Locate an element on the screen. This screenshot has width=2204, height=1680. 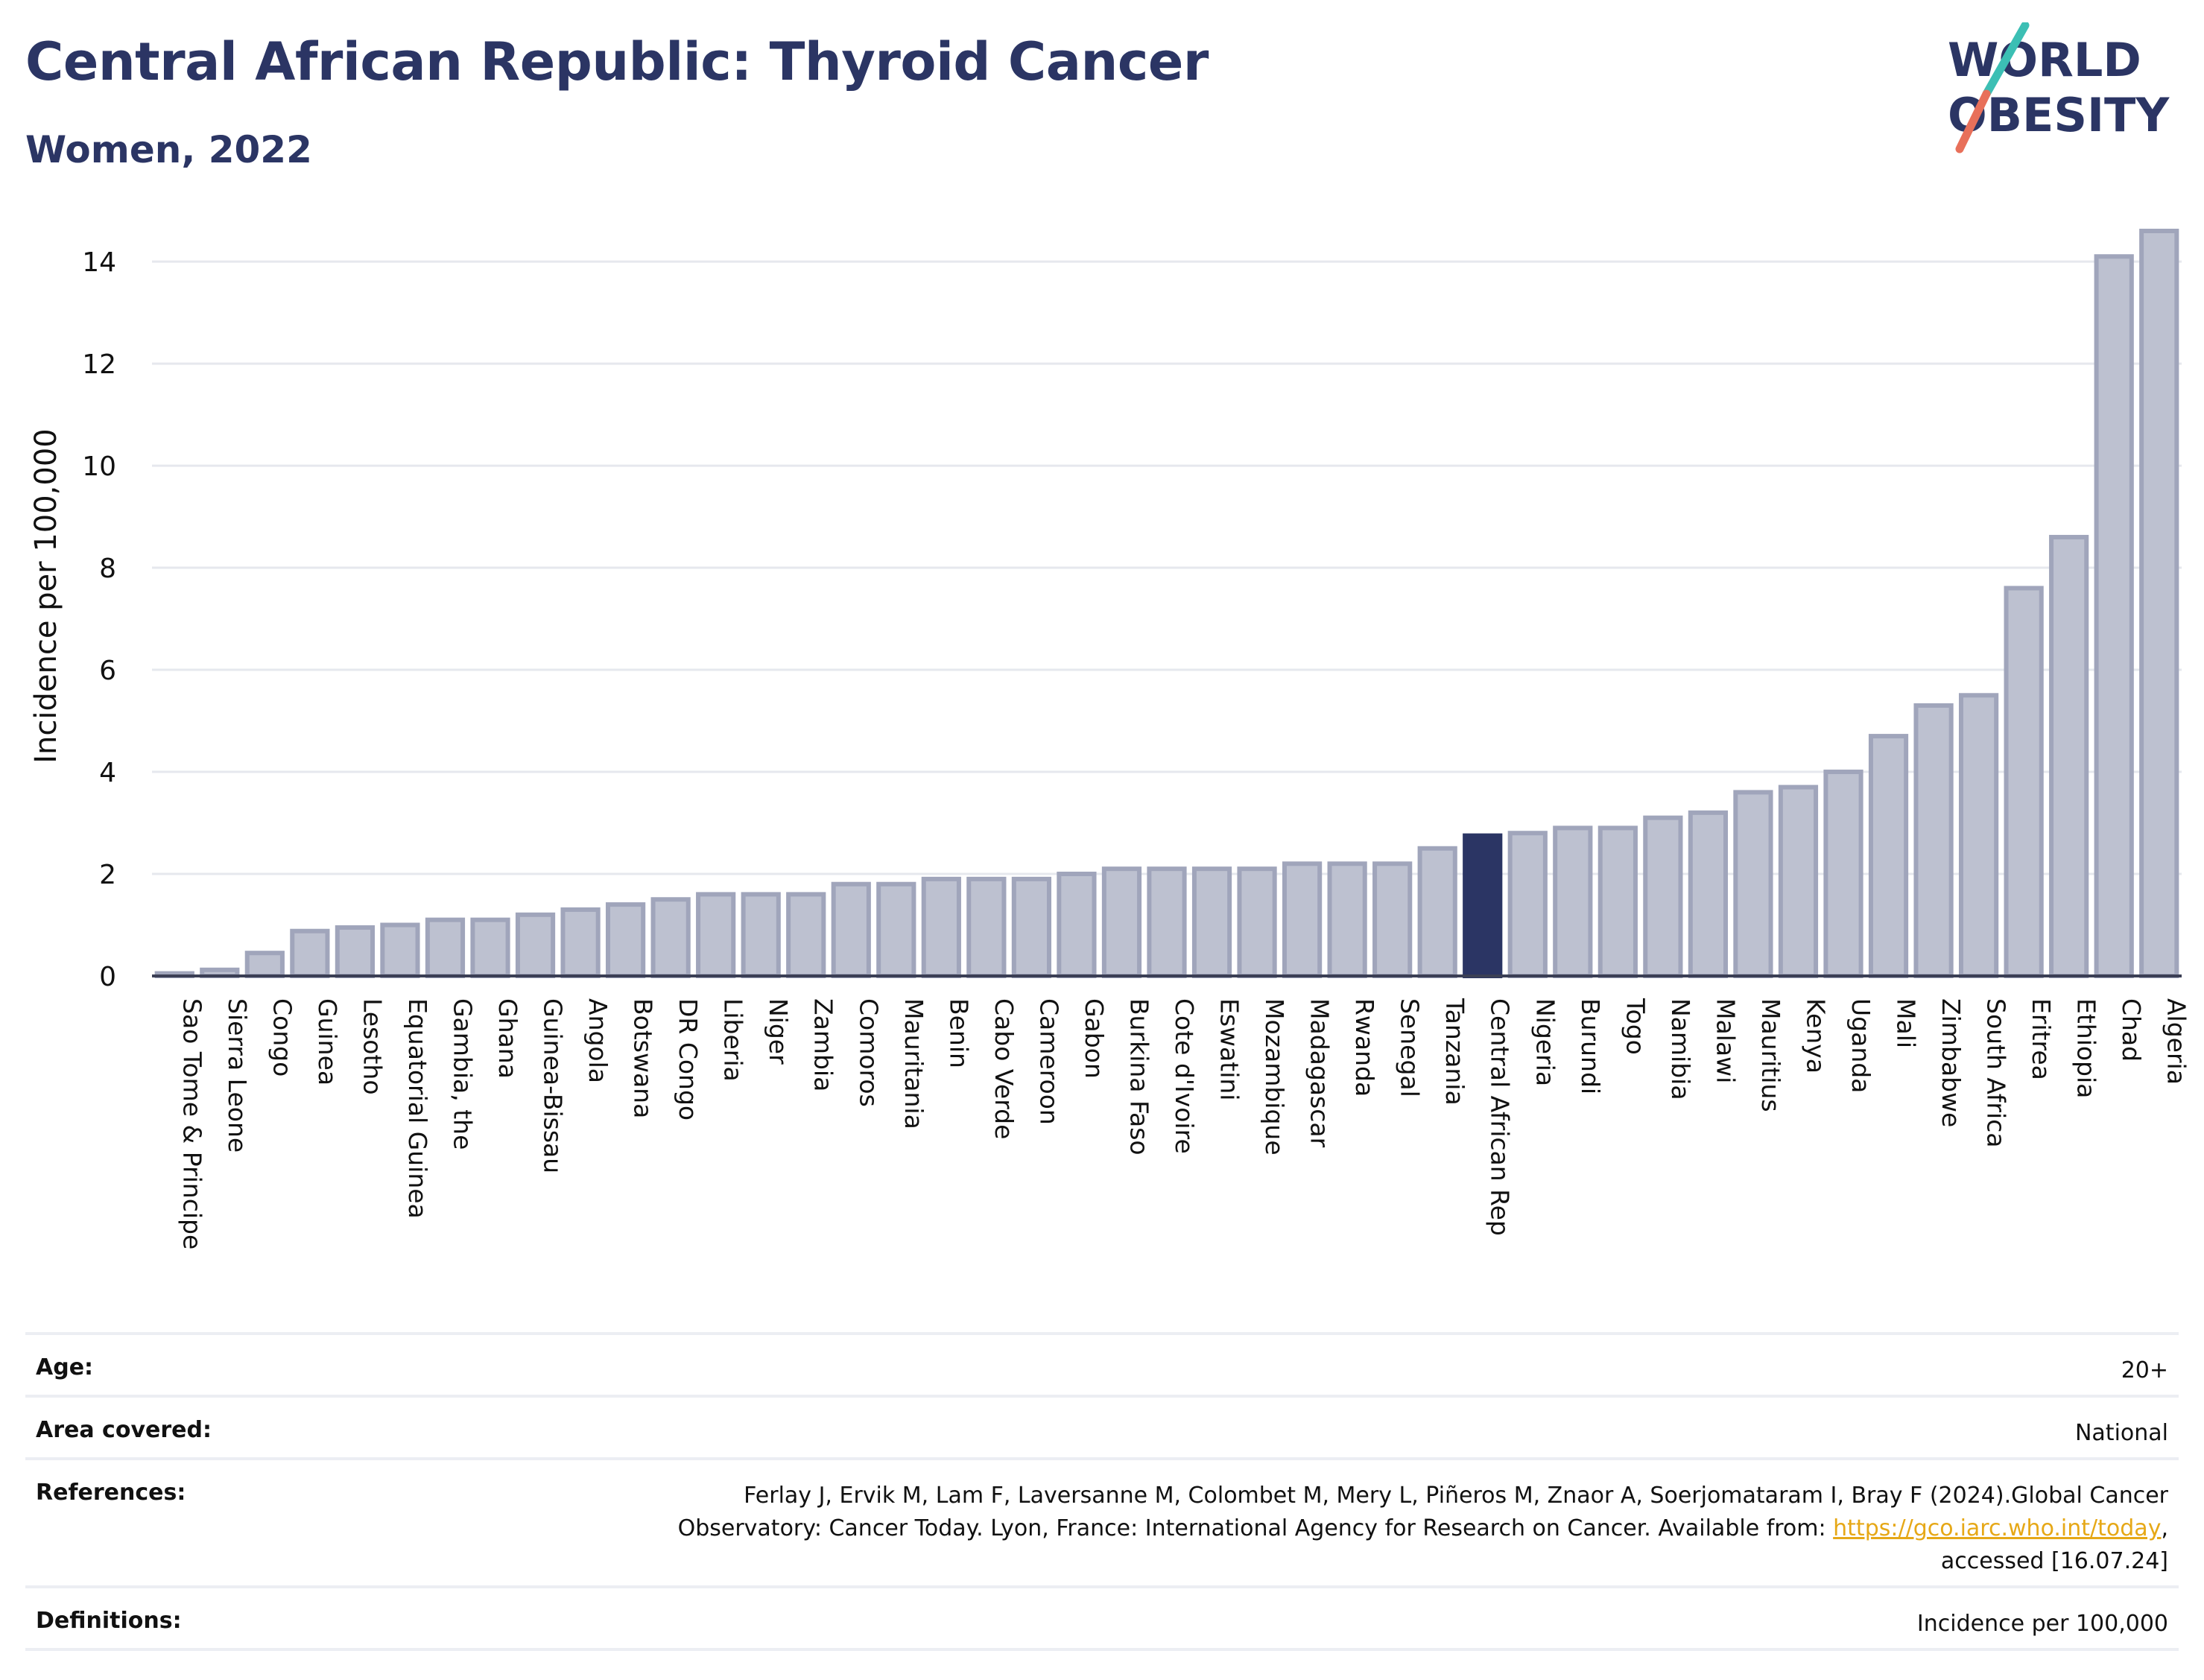
world-obesity-logo: WORLD OBESITY is located at coordinates (2059, 87).